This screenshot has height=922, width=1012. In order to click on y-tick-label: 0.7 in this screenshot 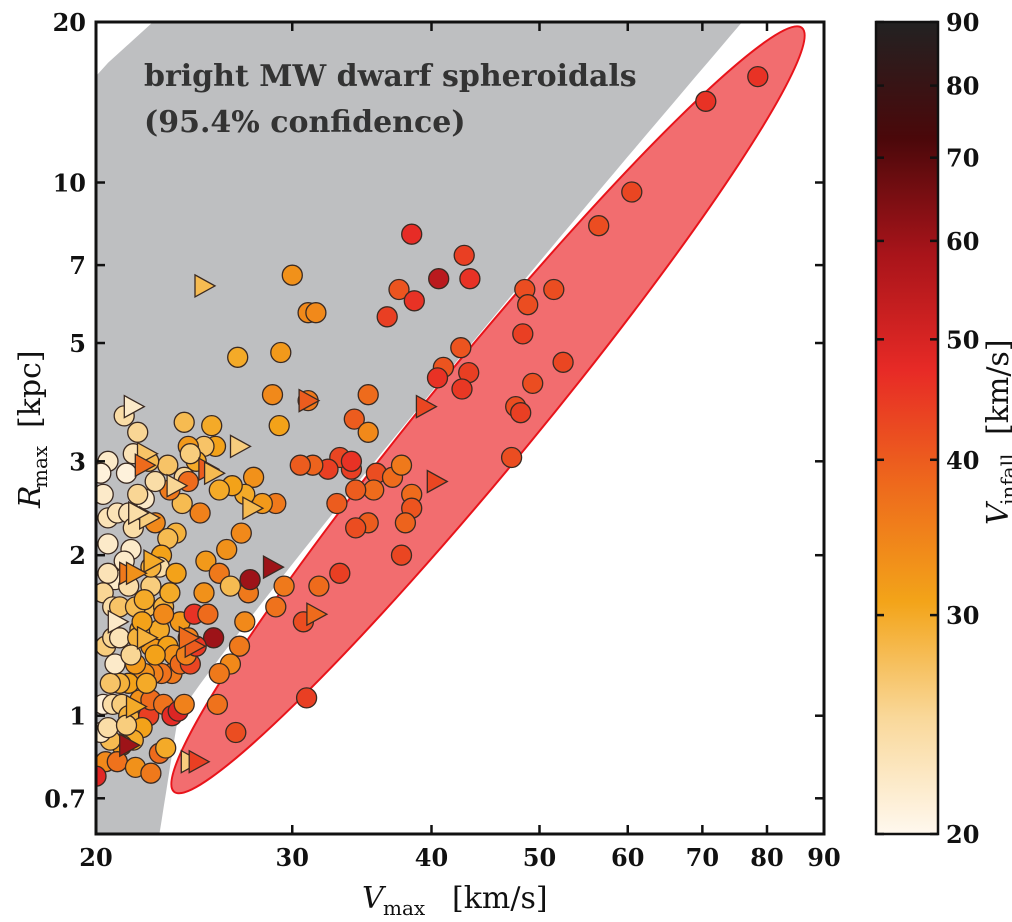, I will do `click(65, 798)`.